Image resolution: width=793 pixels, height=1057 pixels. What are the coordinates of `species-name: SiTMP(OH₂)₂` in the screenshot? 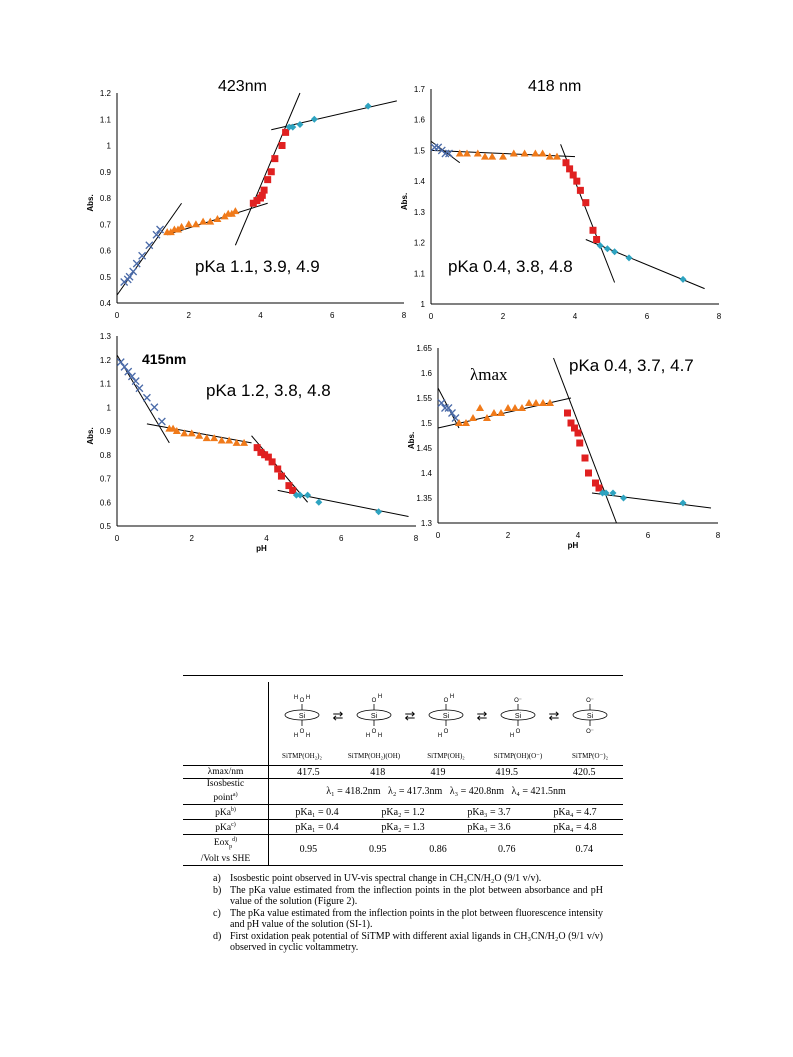 It's located at (302, 756).